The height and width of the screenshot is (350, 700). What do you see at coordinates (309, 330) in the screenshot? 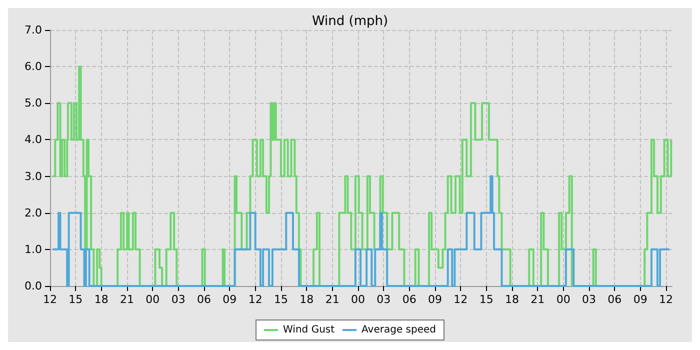
I see `legend-label: Wind Gust` at bounding box center [309, 330].